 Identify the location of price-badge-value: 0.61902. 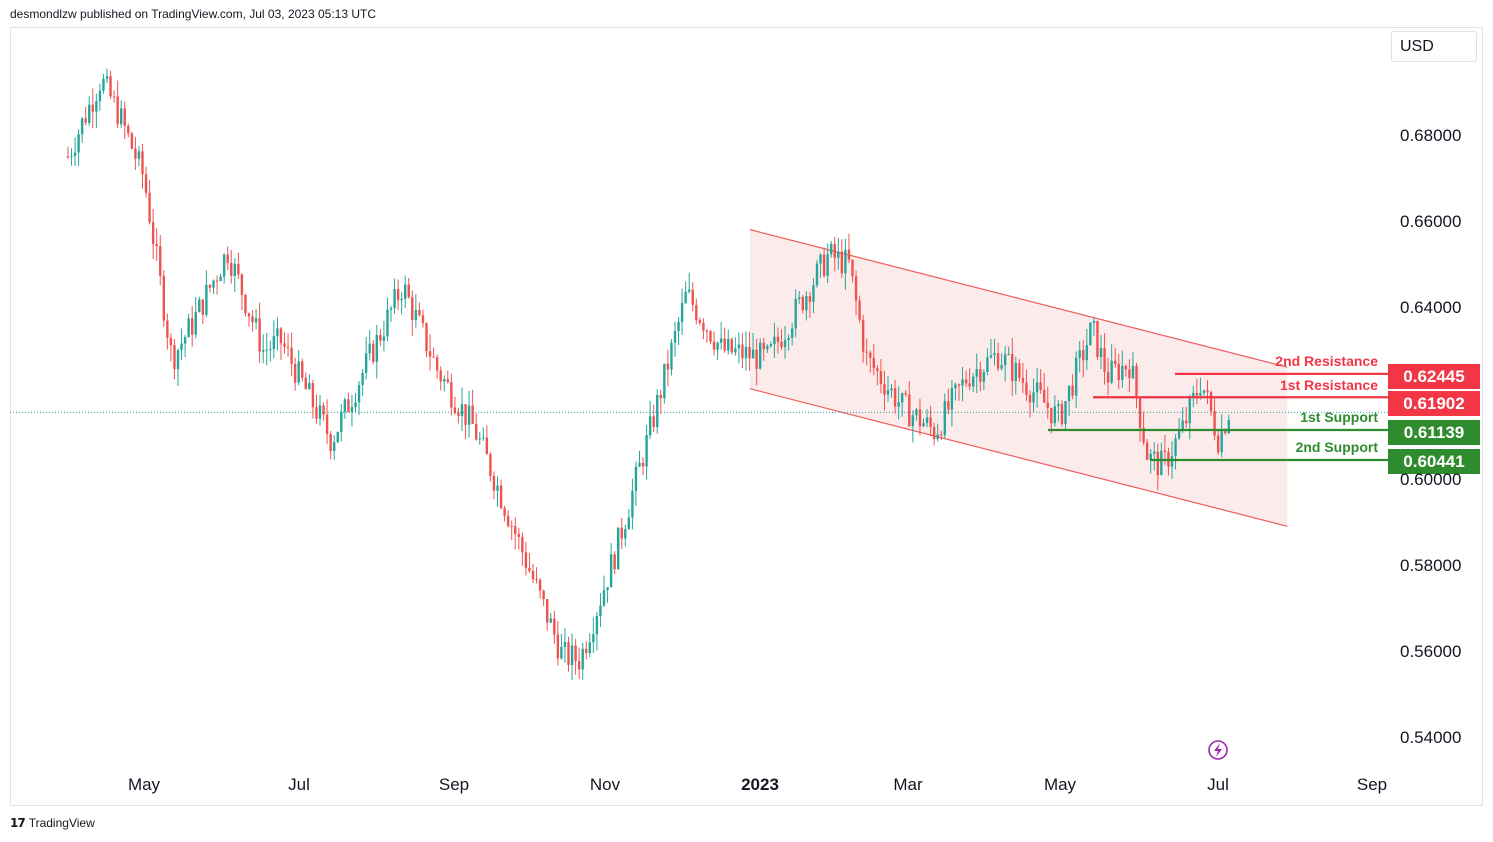
(1433, 403).